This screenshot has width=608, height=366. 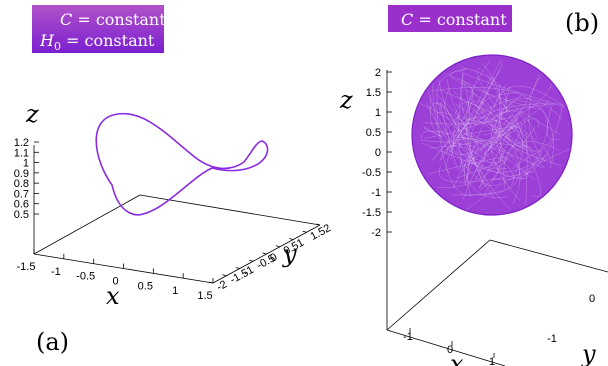 I want to click on panel-label-a: (a), so click(x=52, y=342).